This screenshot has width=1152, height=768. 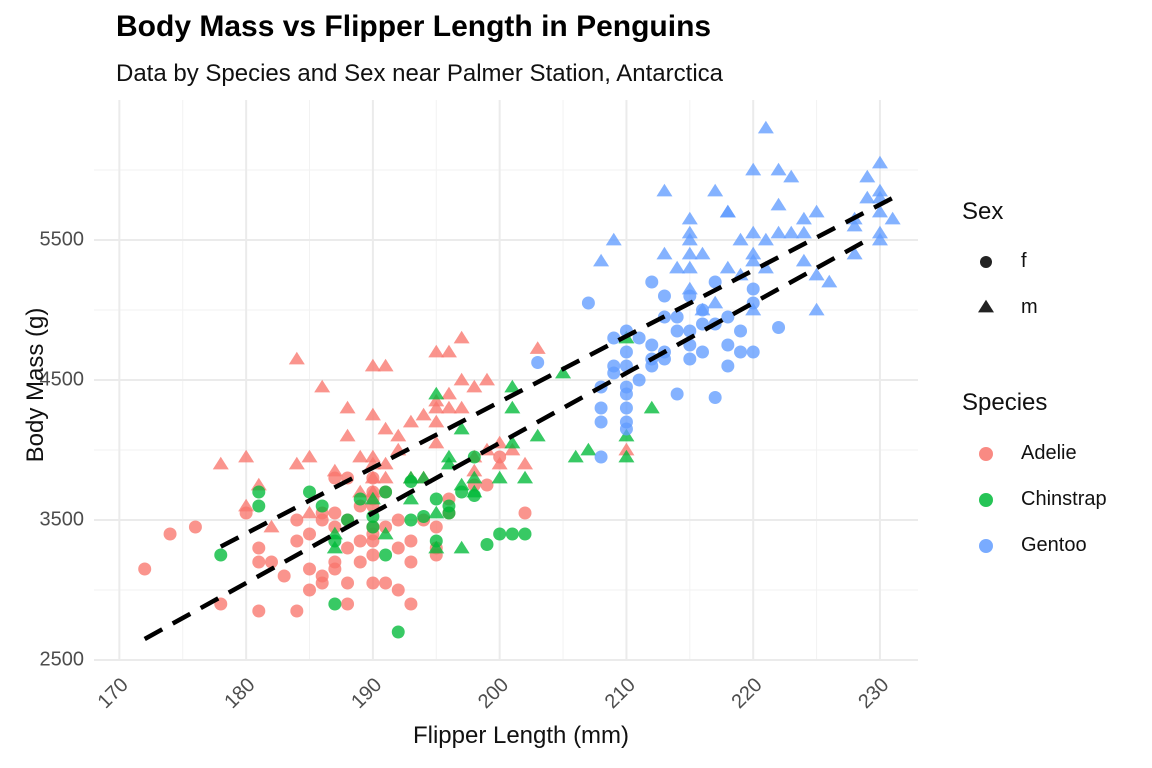 What do you see at coordinates (35, 385) in the screenshot?
I see `y-axis-label: Body Mass (g)` at bounding box center [35, 385].